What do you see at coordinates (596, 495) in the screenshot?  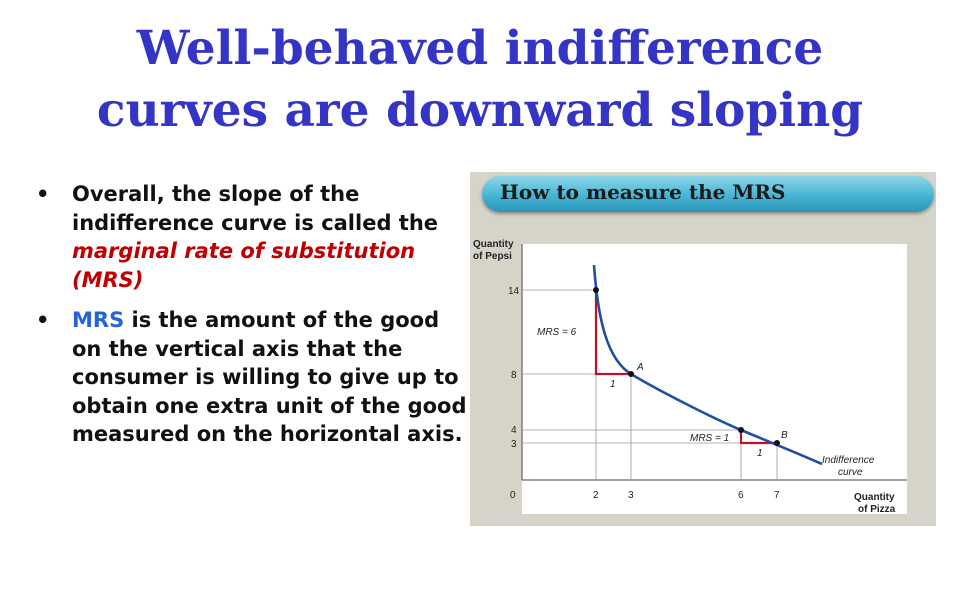 I see `x-tick-2: 2` at bounding box center [596, 495].